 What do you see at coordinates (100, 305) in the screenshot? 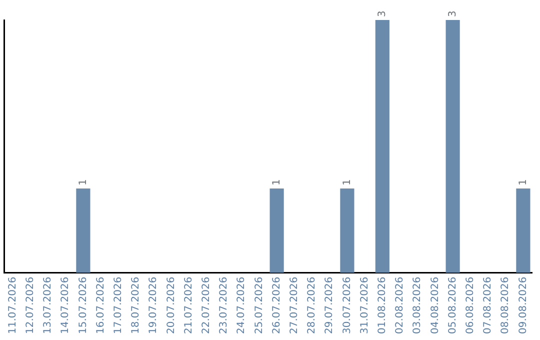
I see `x-tick-label: 16.07.2026` at bounding box center [100, 305].